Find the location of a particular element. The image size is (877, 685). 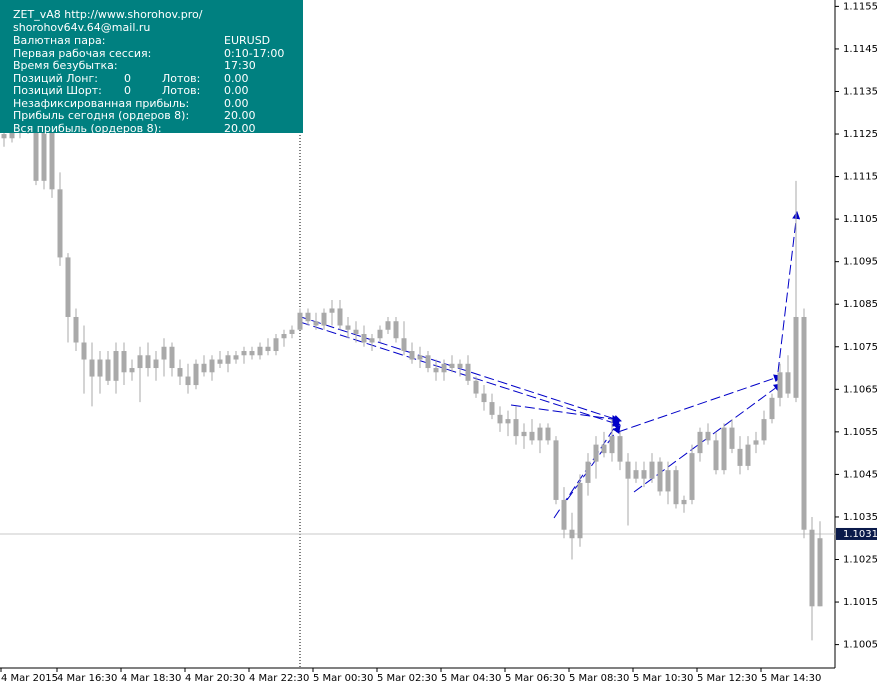

y-tick-label: 1.1045 is located at coordinates (860, 474).